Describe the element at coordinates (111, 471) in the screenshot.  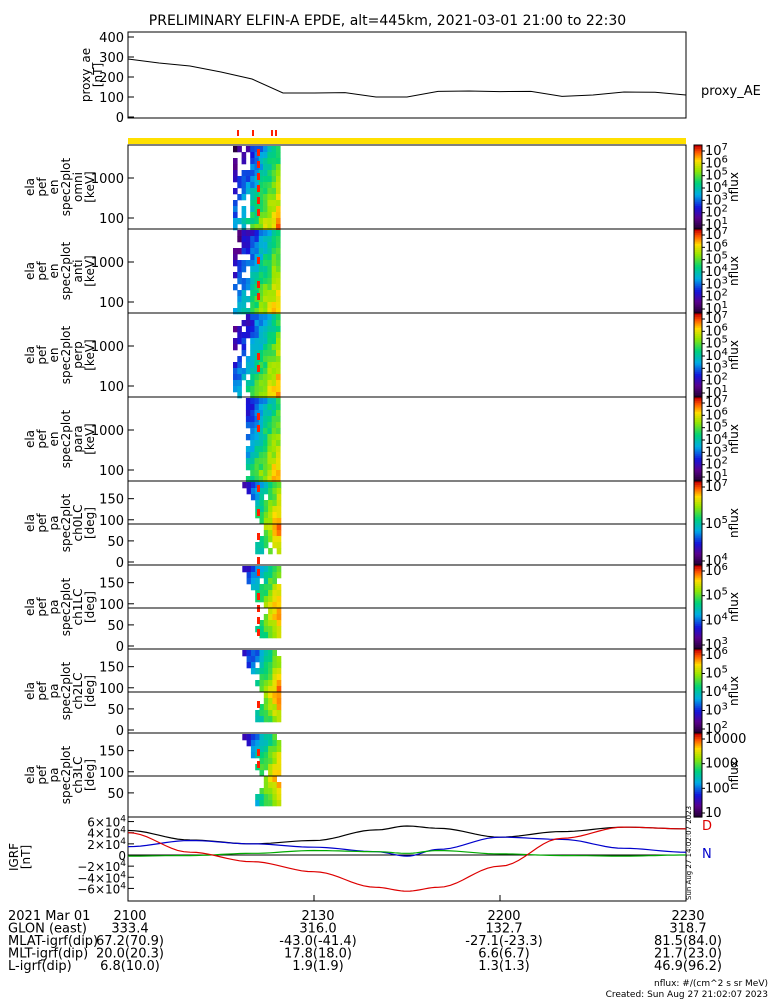
I see `ytick-label: 100` at that location.